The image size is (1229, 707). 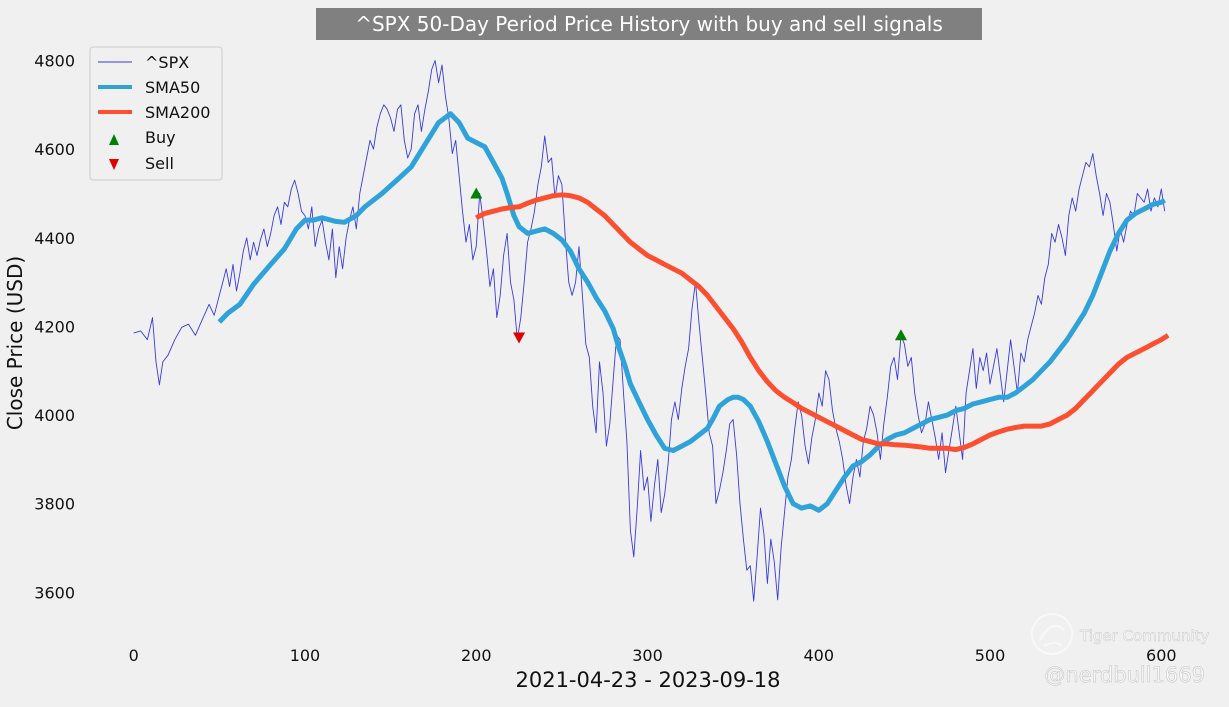 What do you see at coordinates (1120, 650) in the screenshot?
I see `watermark: Tiger Community @nerdbull1669` at bounding box center [1120, 650].